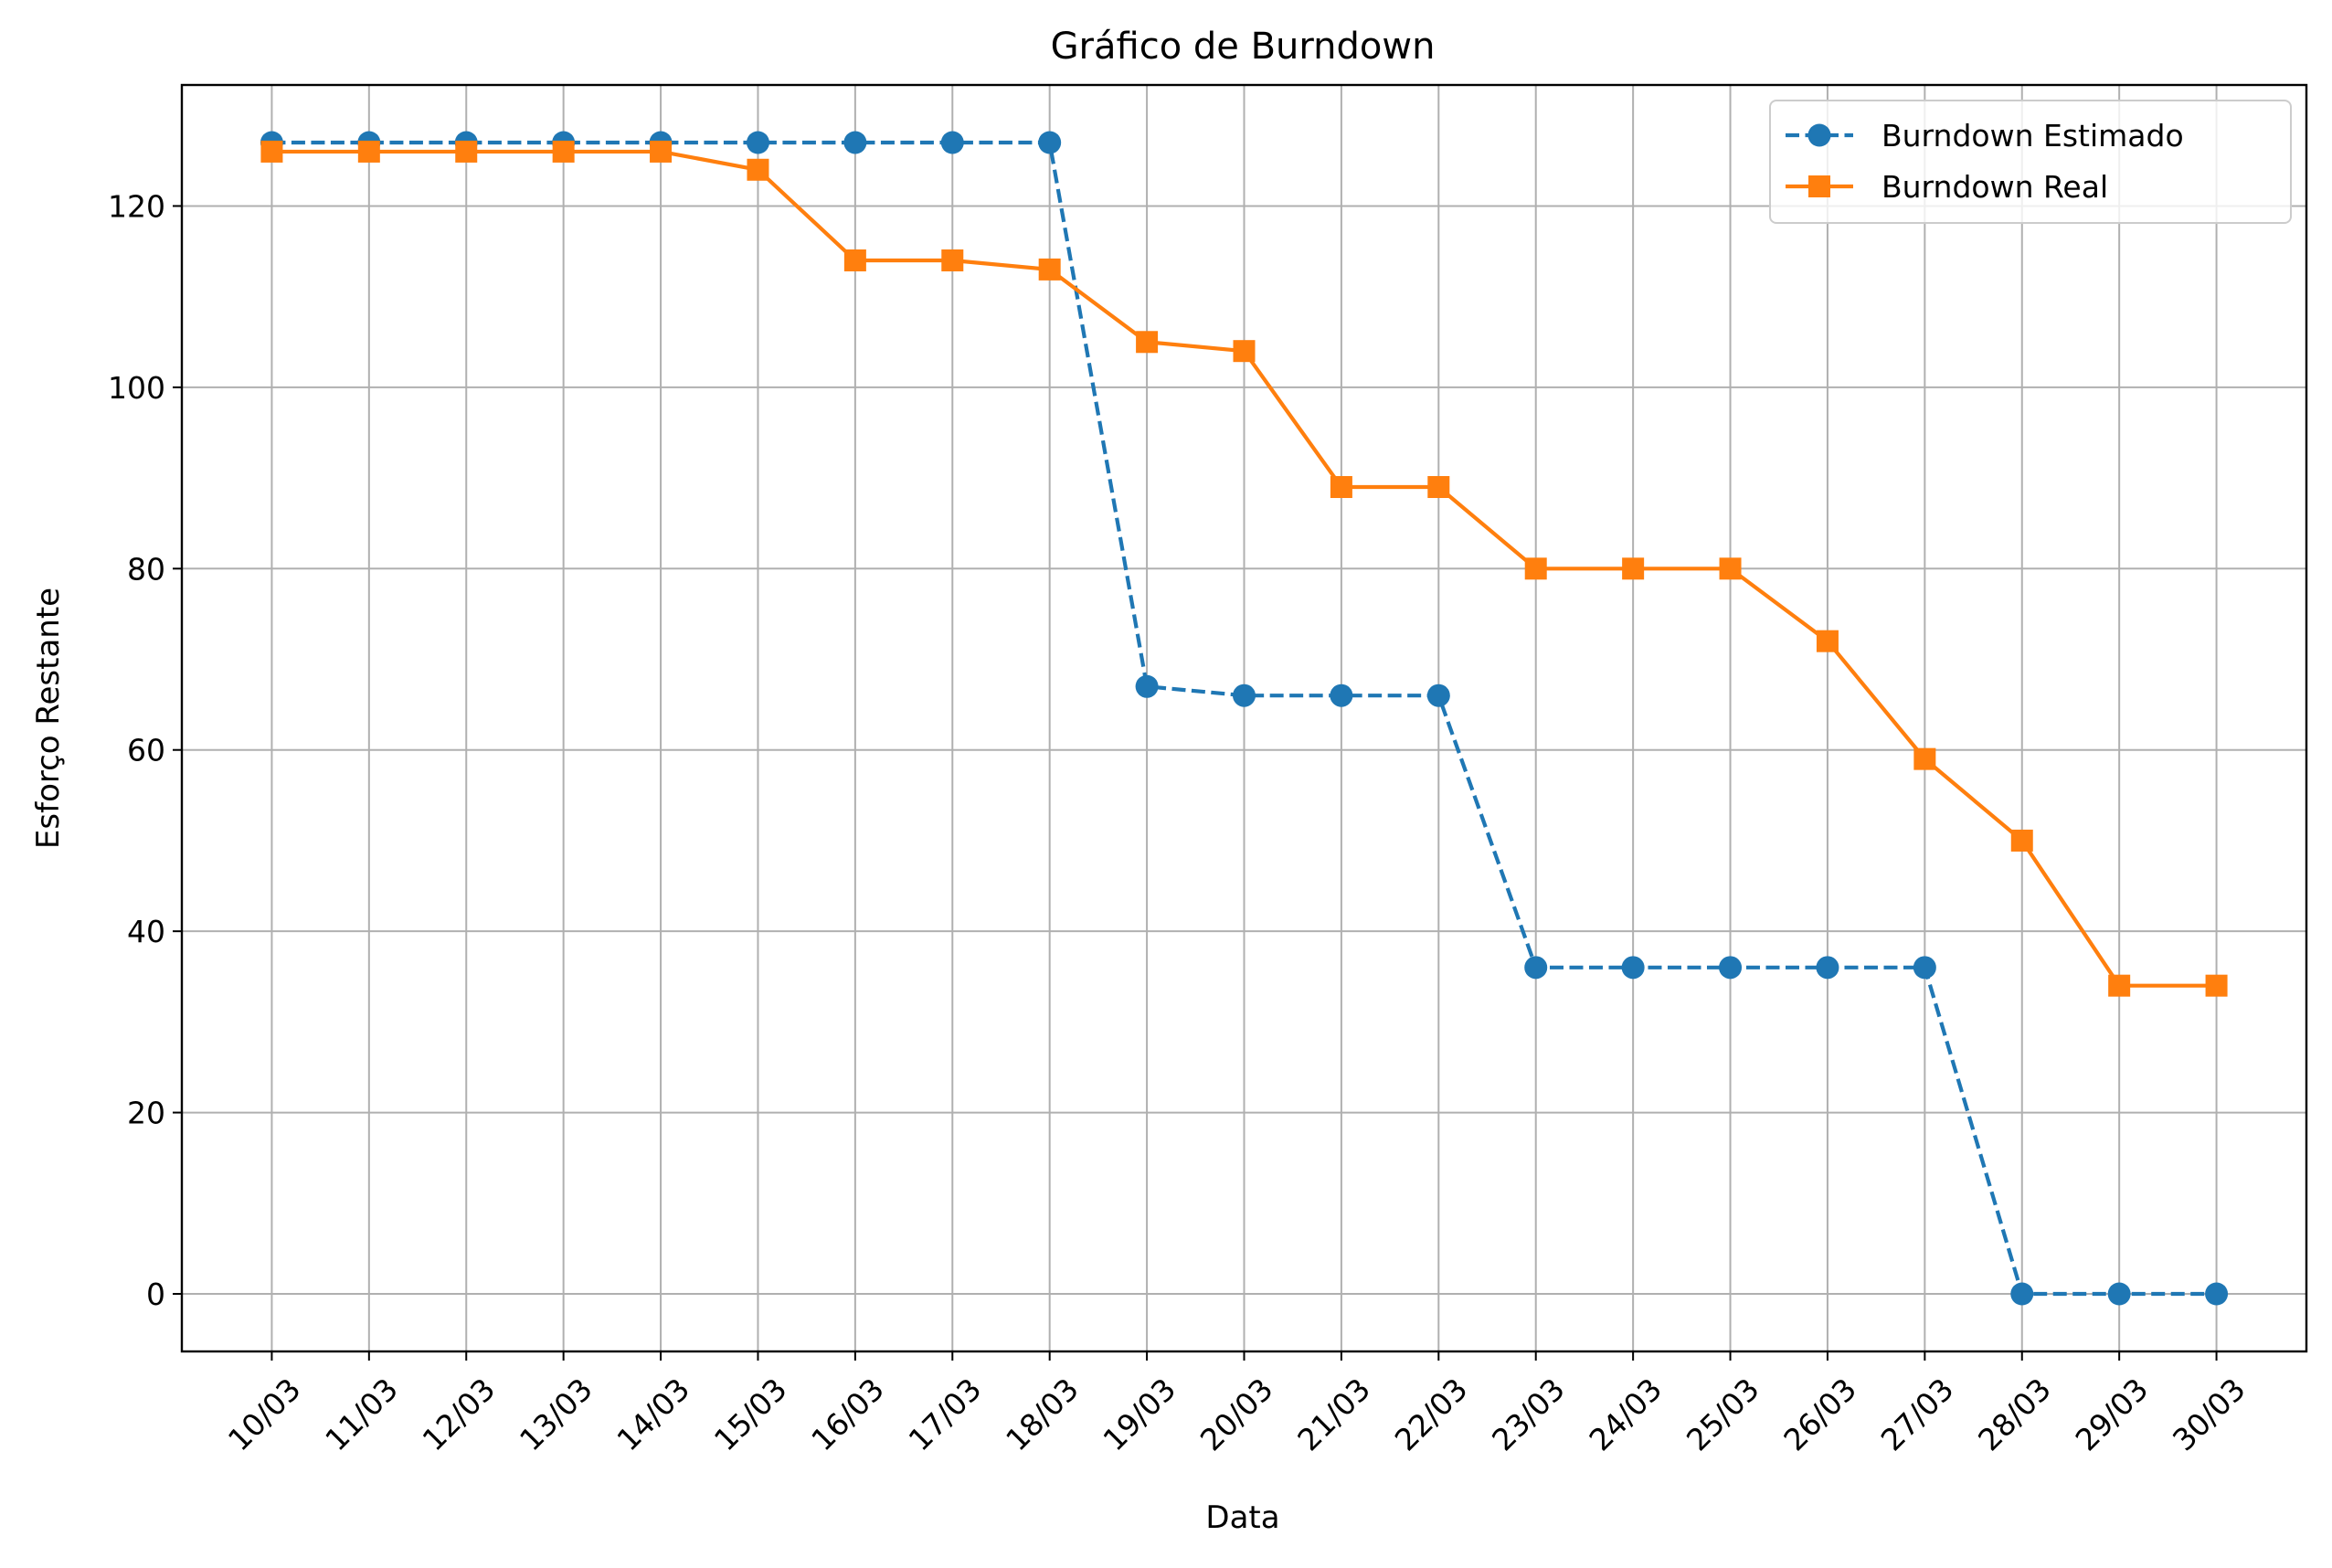  What do you see at coordinates (146, 569) in the screenshot?
I see `y-tick-label: 80` at bounding box center [146, 569].